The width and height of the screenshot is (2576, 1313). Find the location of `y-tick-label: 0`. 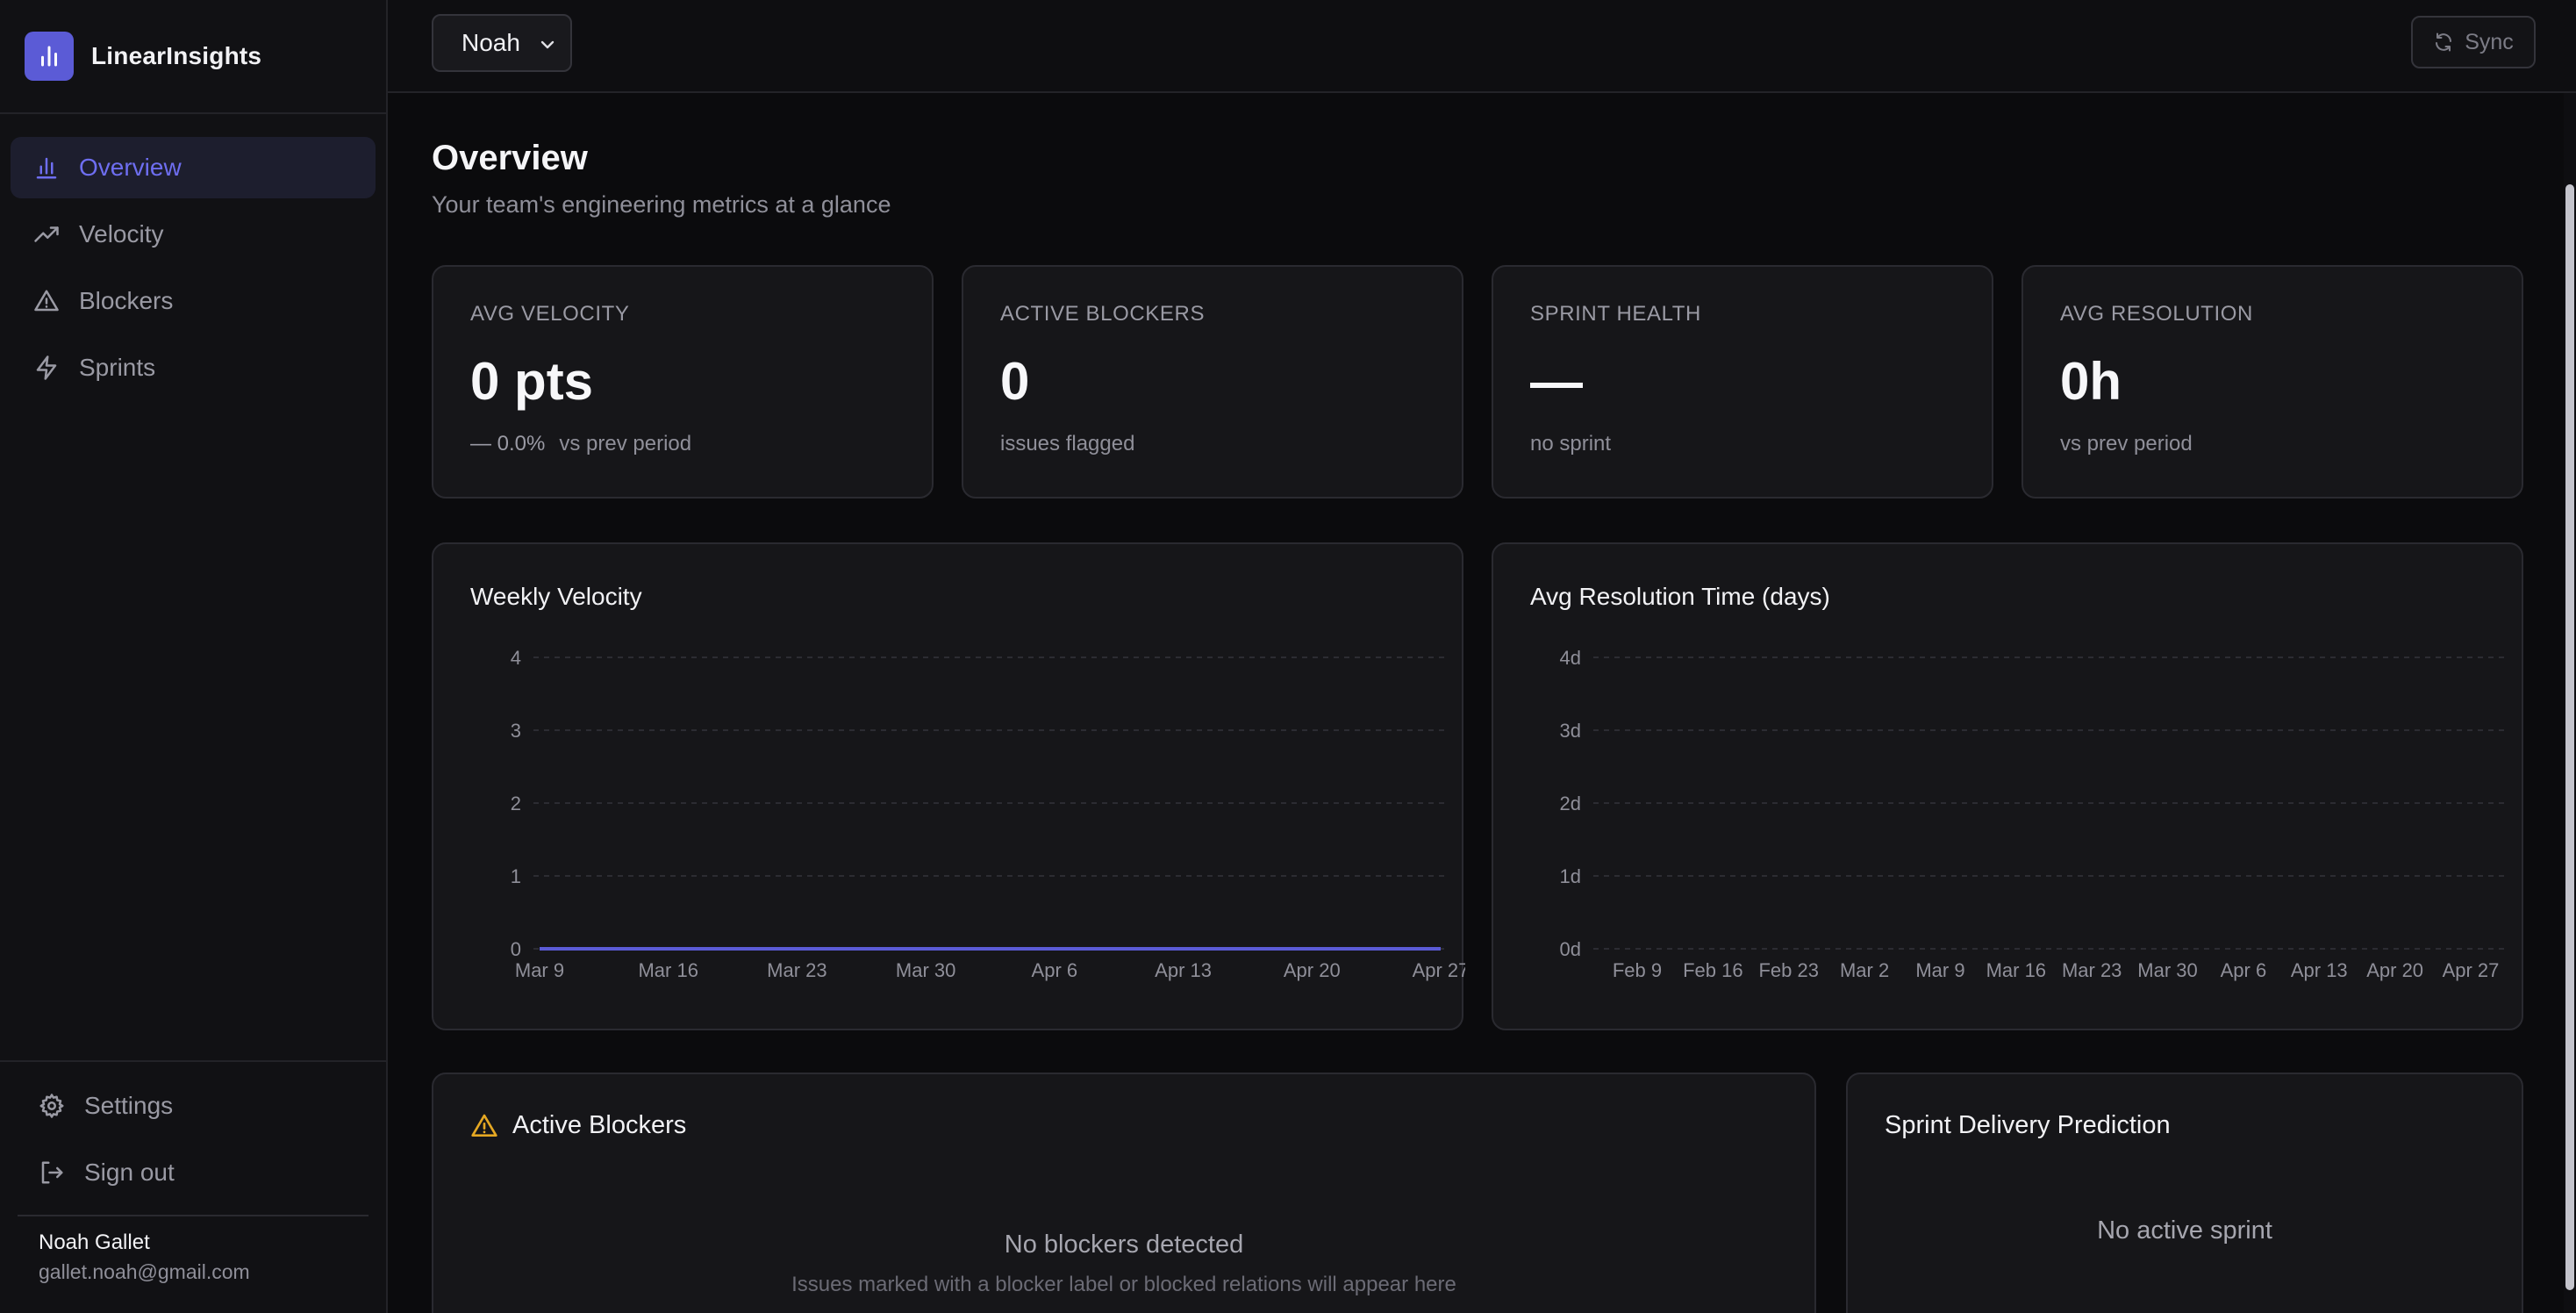

y-tick-label: 0 is located at coordinates (516, 949).